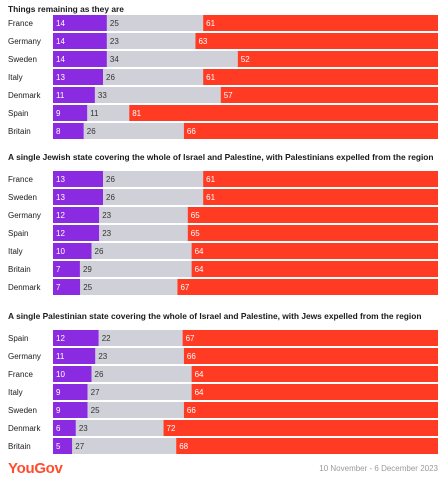  Describe the element at coordinates (106, 338) in the screenshot. I see `data-label: 22` at that location.